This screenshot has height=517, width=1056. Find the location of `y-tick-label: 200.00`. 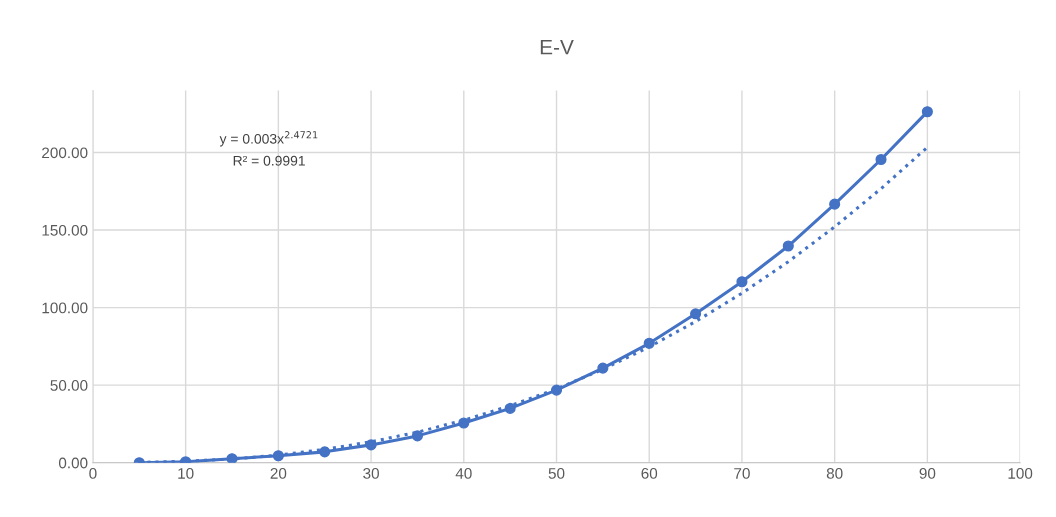

y-tick-label: 200.00 is located at coordinates (65, 153).